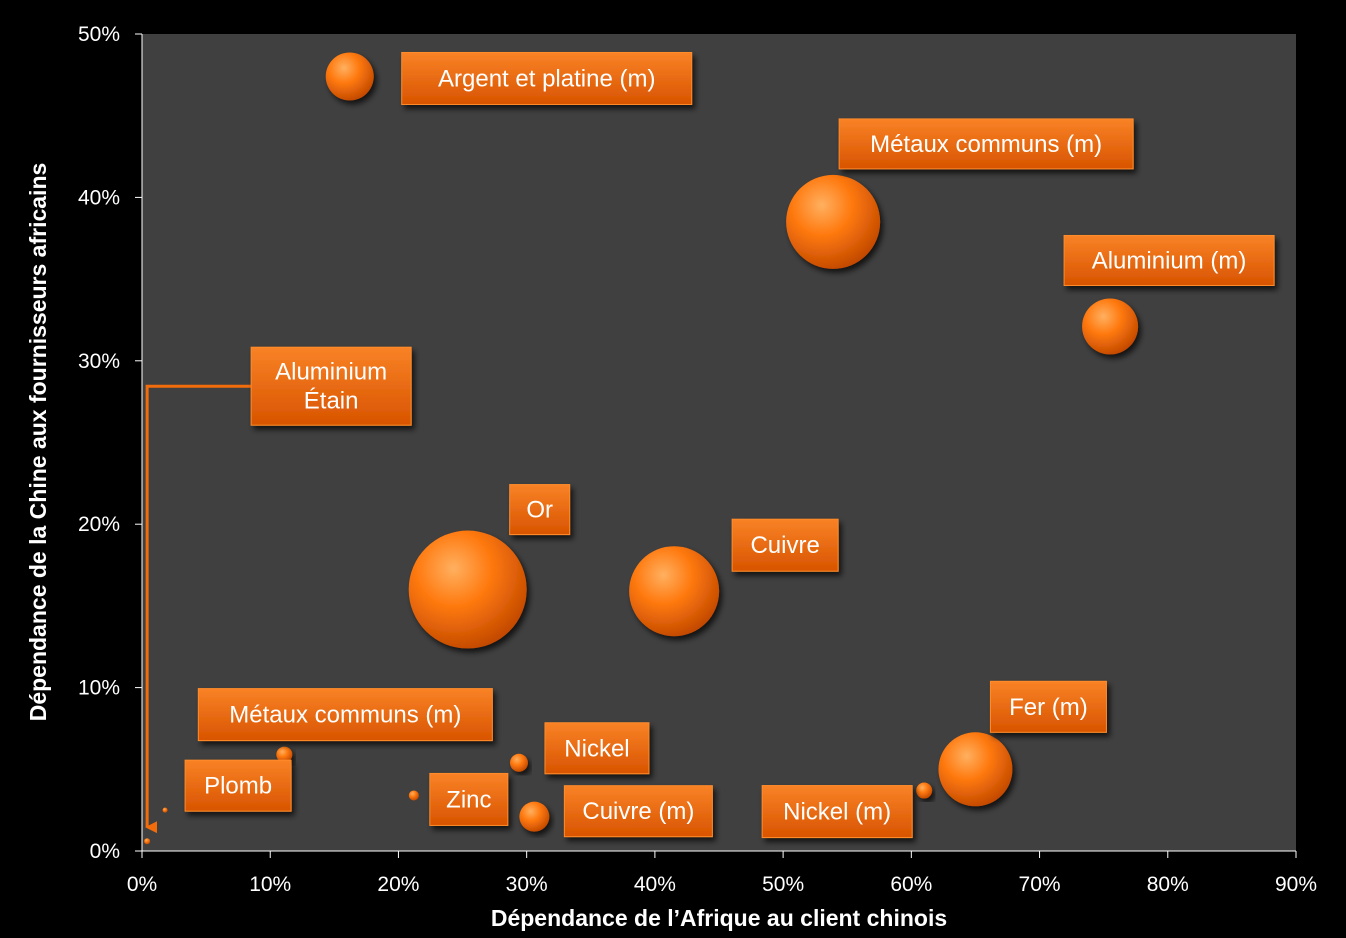 The height and width of the screenshot is (938, 1346). What do you see at coordinates (99, 688) in the screenshot?
I see `y-tick-label: 10%` at bounding box center [99, 688].